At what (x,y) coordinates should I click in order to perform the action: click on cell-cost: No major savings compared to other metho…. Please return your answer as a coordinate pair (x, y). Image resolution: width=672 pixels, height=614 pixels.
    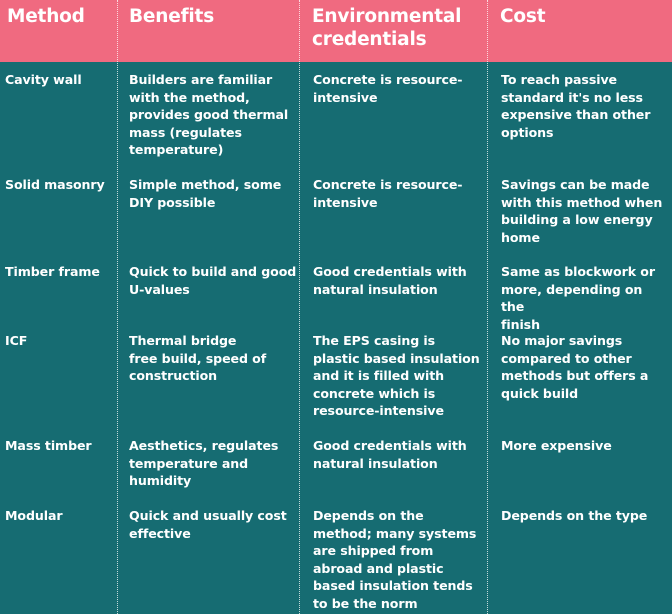
    Looking at the image, I should click on (575, 367).